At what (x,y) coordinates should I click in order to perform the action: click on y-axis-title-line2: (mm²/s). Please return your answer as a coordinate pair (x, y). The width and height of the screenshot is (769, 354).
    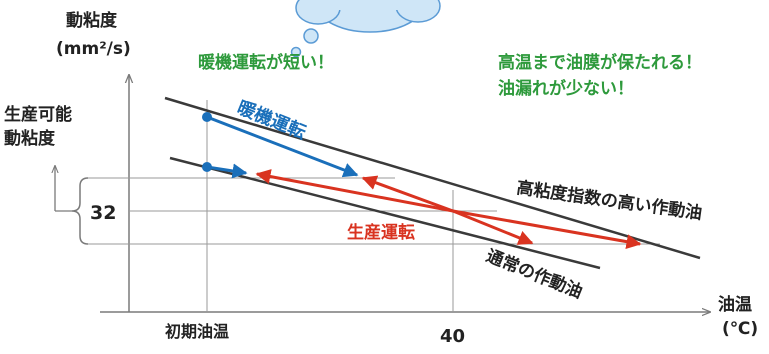
    Looking at the image, I should click on (93, 49).